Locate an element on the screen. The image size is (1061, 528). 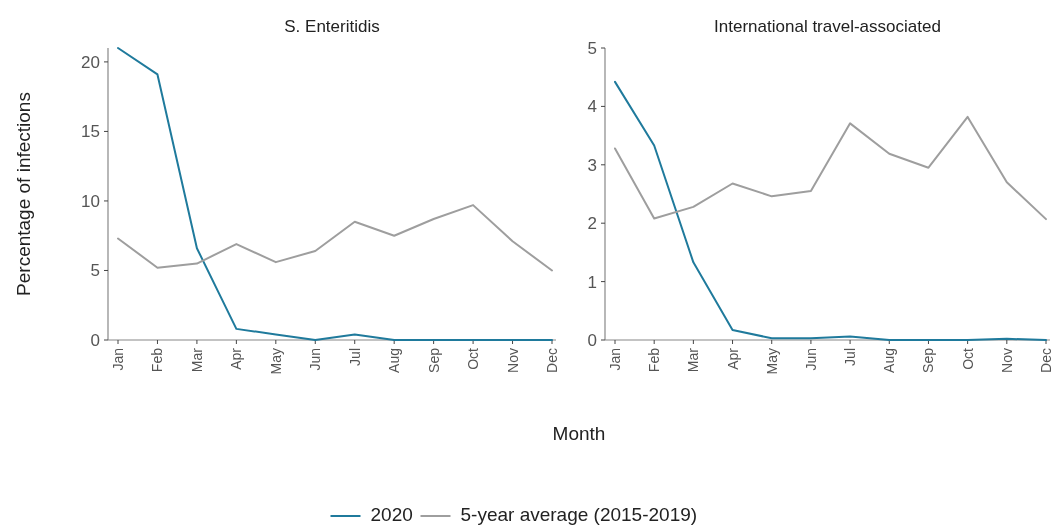
y-tick-label: 4 is located at coordinates (592, 107).